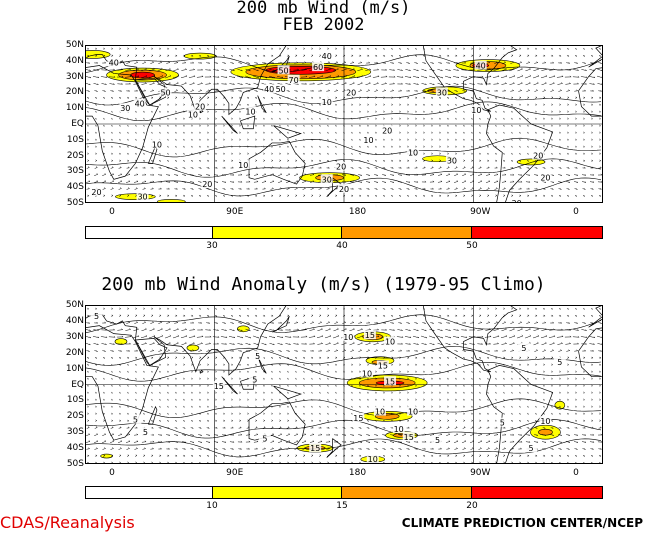  Describe the element at coordinates (522, 523) in the screenshot. I see `agency-label: CLIMATE PREDICTION CENTER/NCEP` at that location.